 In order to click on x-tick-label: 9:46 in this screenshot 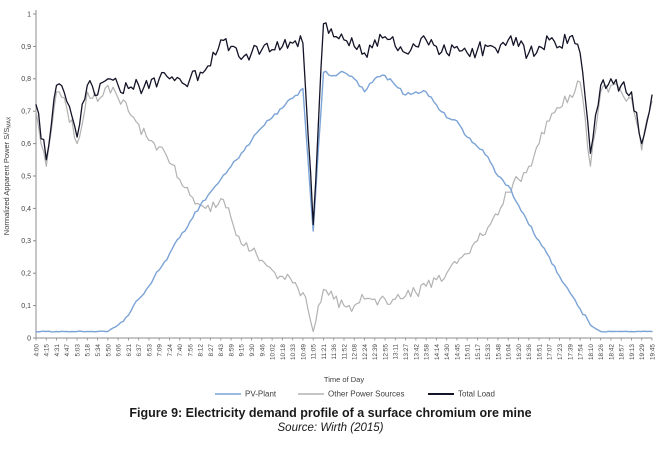, I will do `click(262, 350)`.